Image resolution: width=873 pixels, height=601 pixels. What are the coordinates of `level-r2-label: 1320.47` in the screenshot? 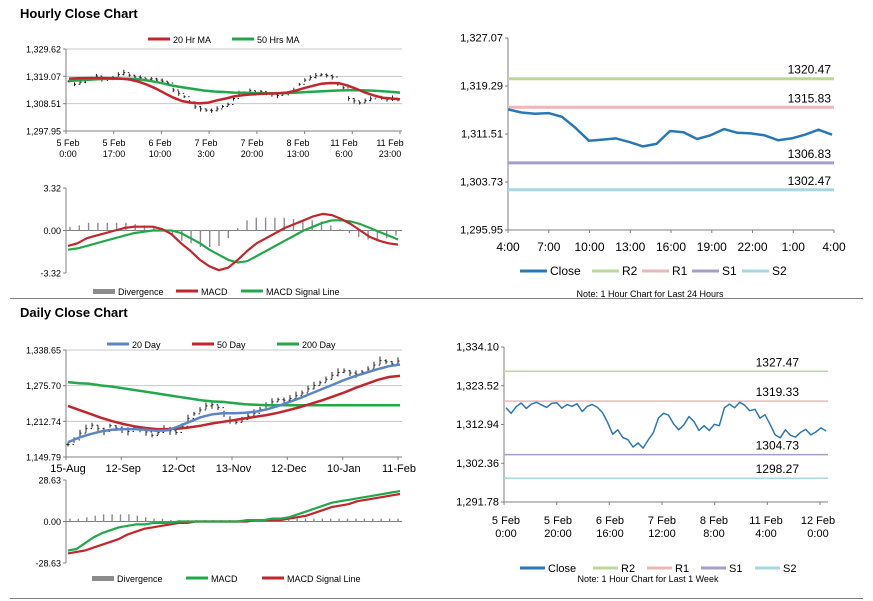 It's located at (810, 70).